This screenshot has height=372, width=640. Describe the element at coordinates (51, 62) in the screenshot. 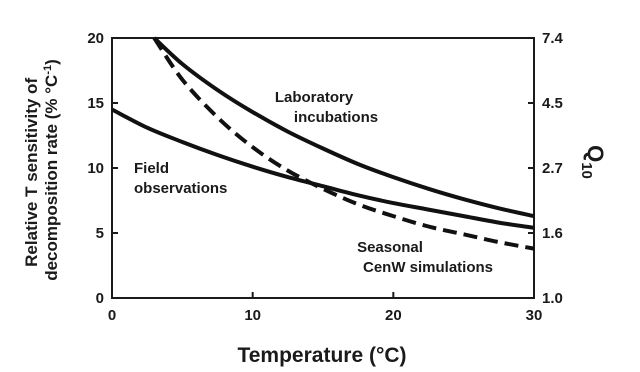

I see `y-axis-title-close: )` at that location.